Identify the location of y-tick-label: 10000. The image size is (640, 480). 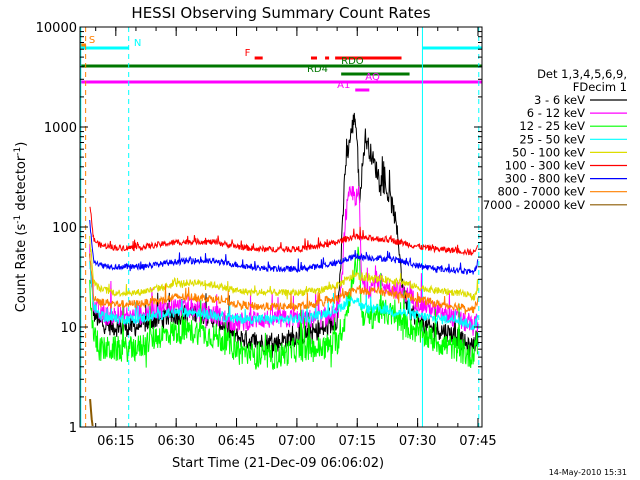
(56, 28).